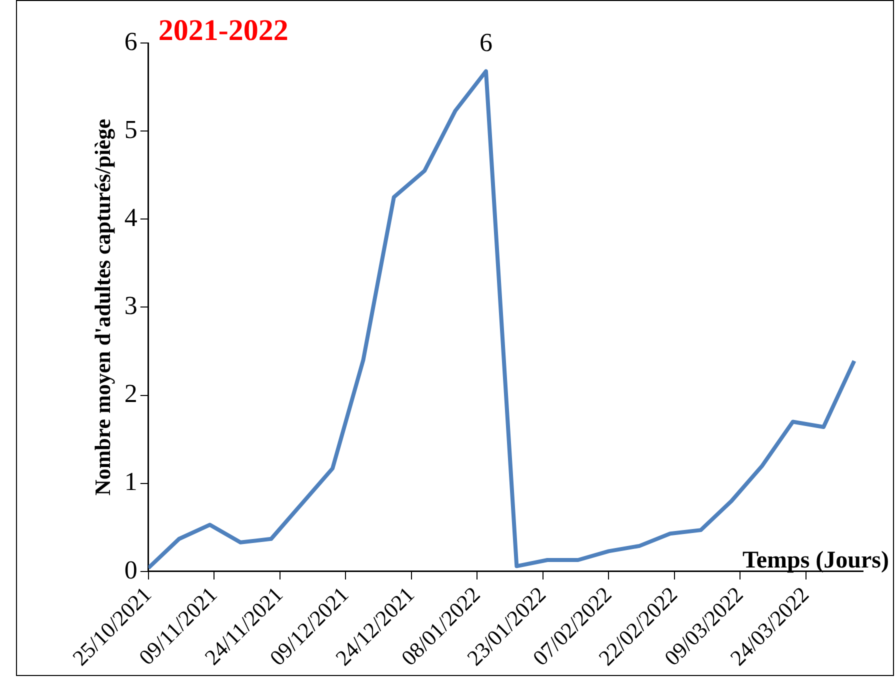 This screenshot has width=896, height=678. Describe the element at coordinates (131, 217) in the screenshot. I see `y-tick-label: 4` at that location.